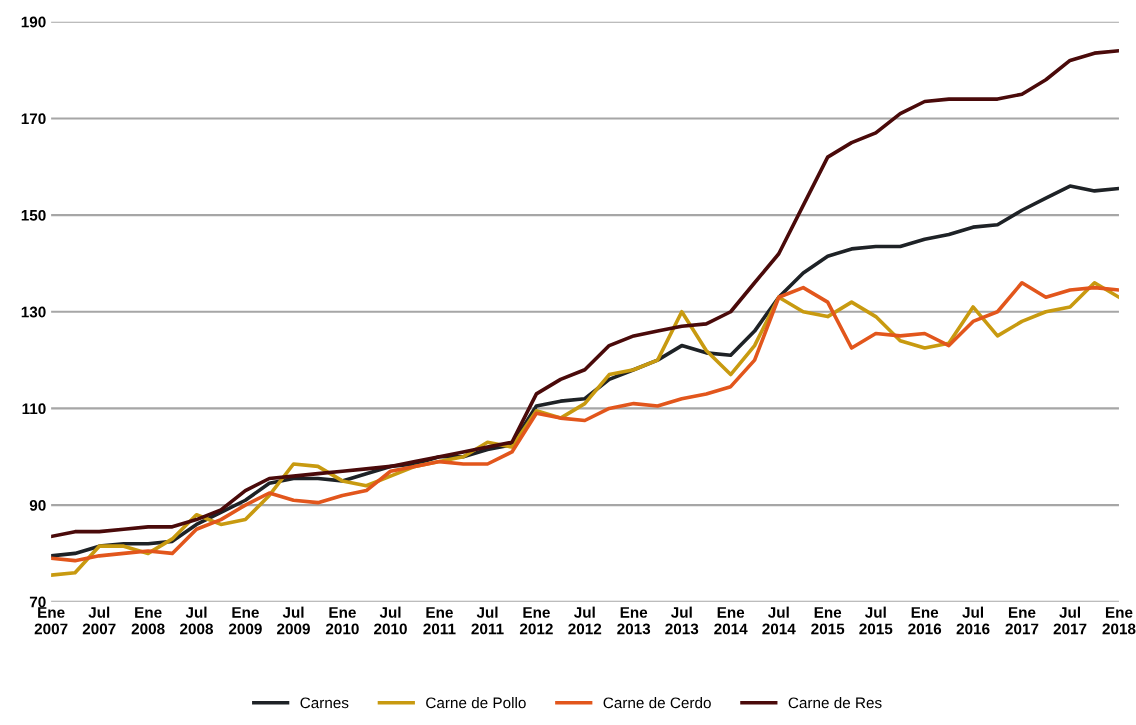 Image resolution: width=1136 pixels, height=725 pixels. Describe the element at coordinates (828, 621) in the screenshot. I see `x-tick-label: Ene 2015` at that location.